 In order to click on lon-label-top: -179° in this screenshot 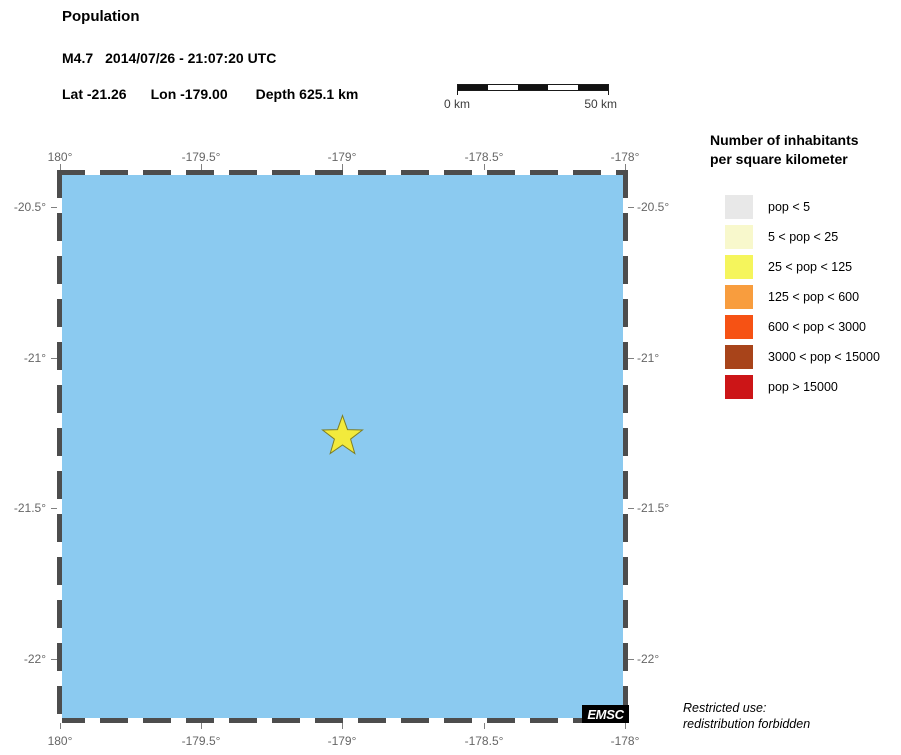, I will do `click(342, 157)`.